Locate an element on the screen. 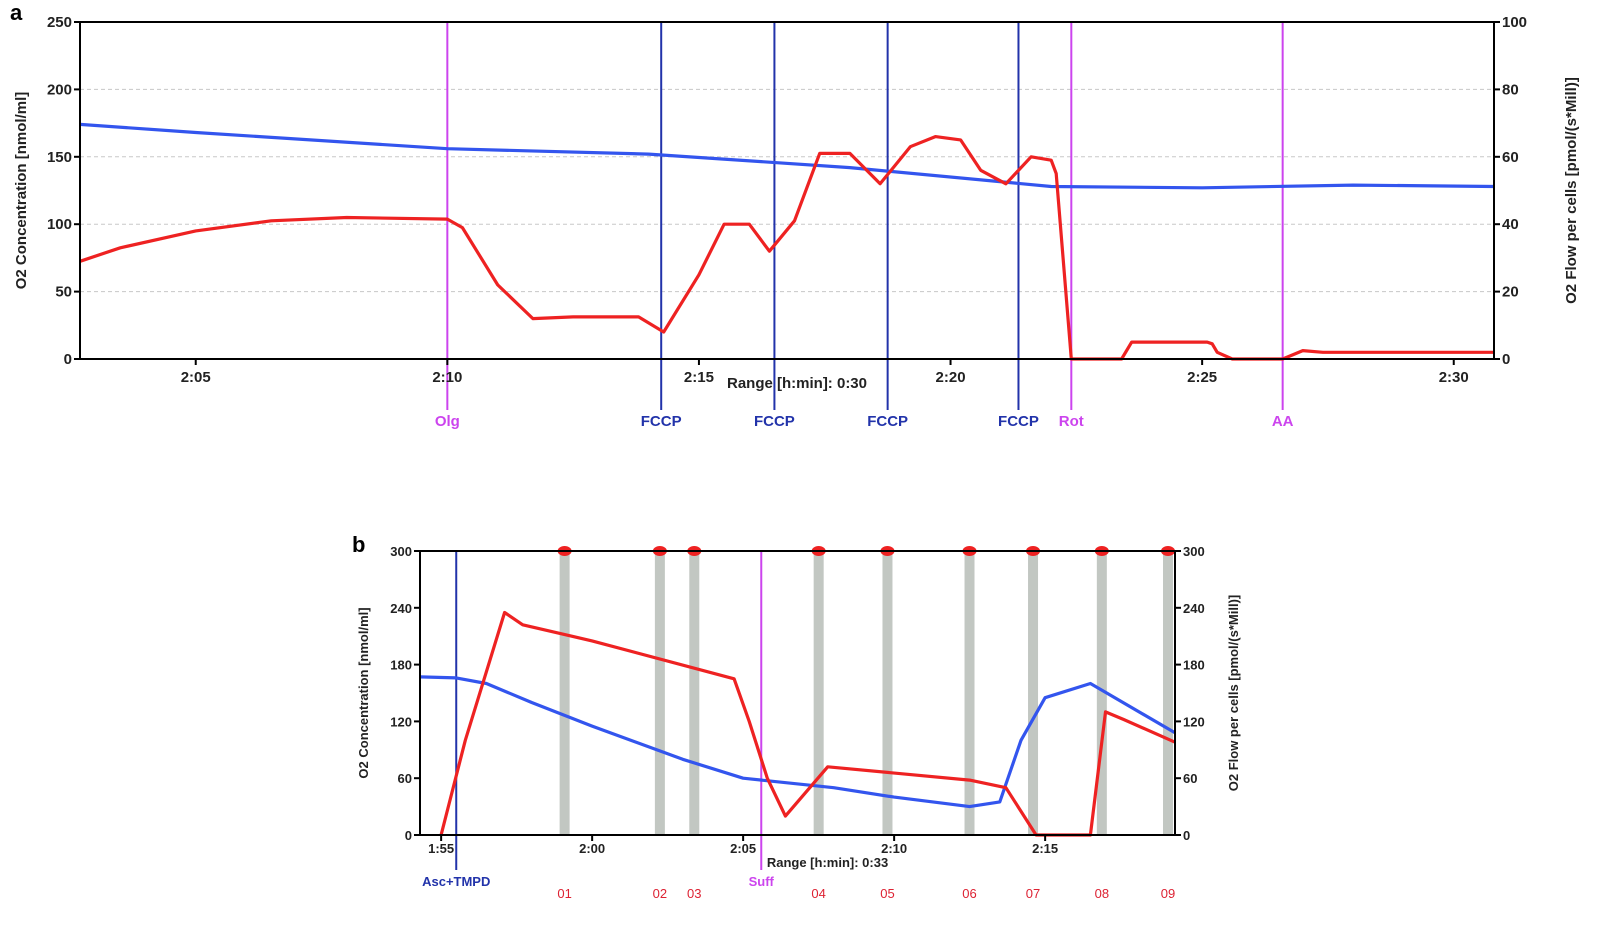 The image size is (1604, 948). event-label: 08 is located at coordinates (1102, 893).